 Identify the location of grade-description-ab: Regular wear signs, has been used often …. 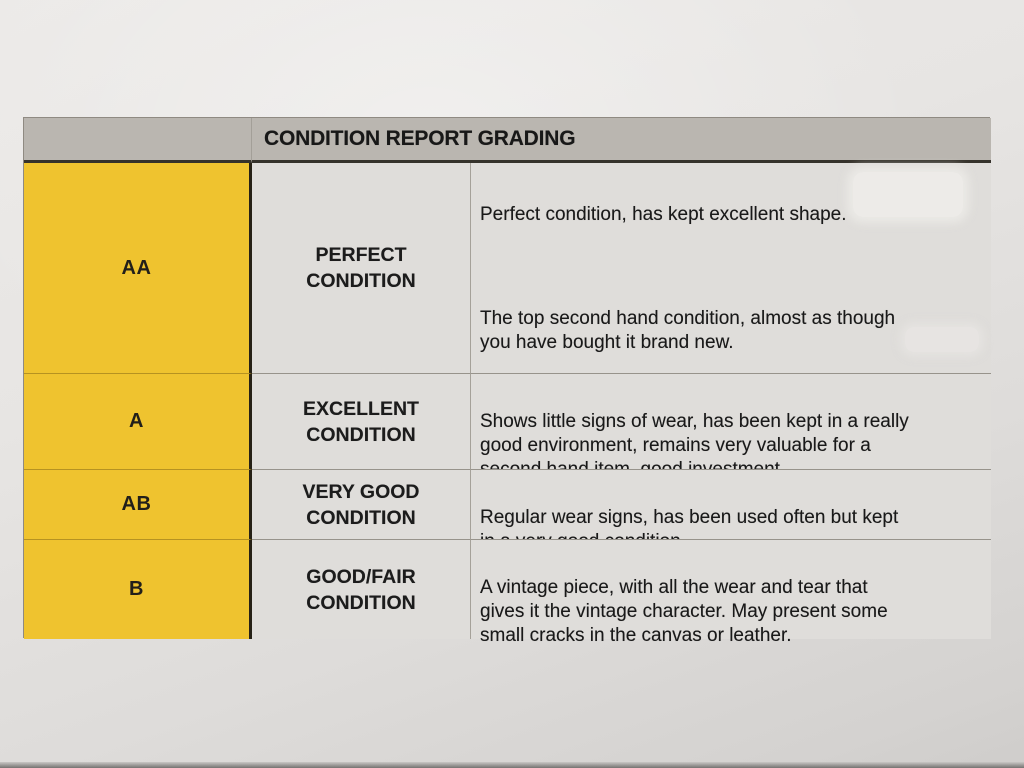
(731, 510).